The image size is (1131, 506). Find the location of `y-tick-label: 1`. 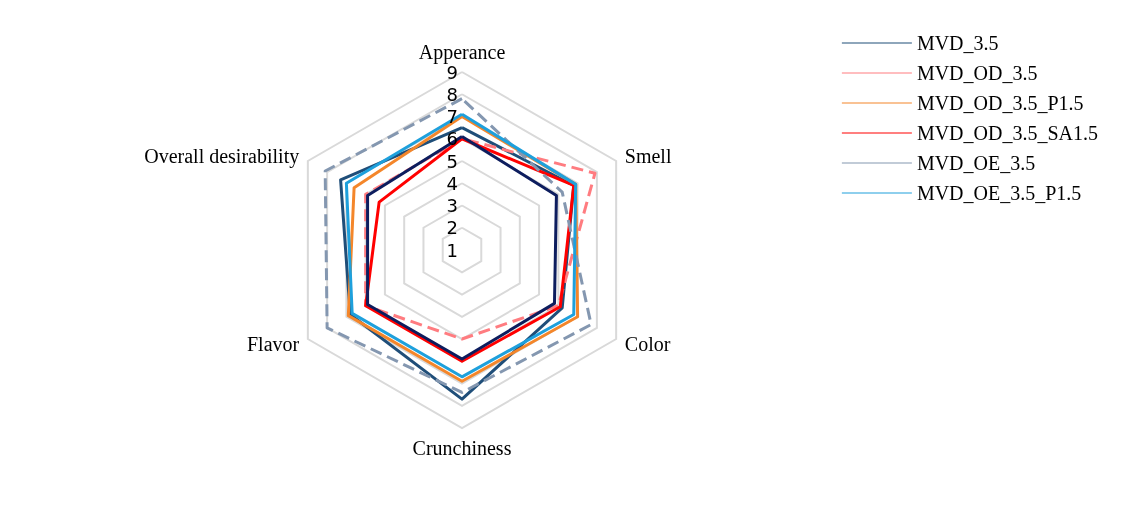

y-tick-label: 1 is located at coordinates (452, 250).